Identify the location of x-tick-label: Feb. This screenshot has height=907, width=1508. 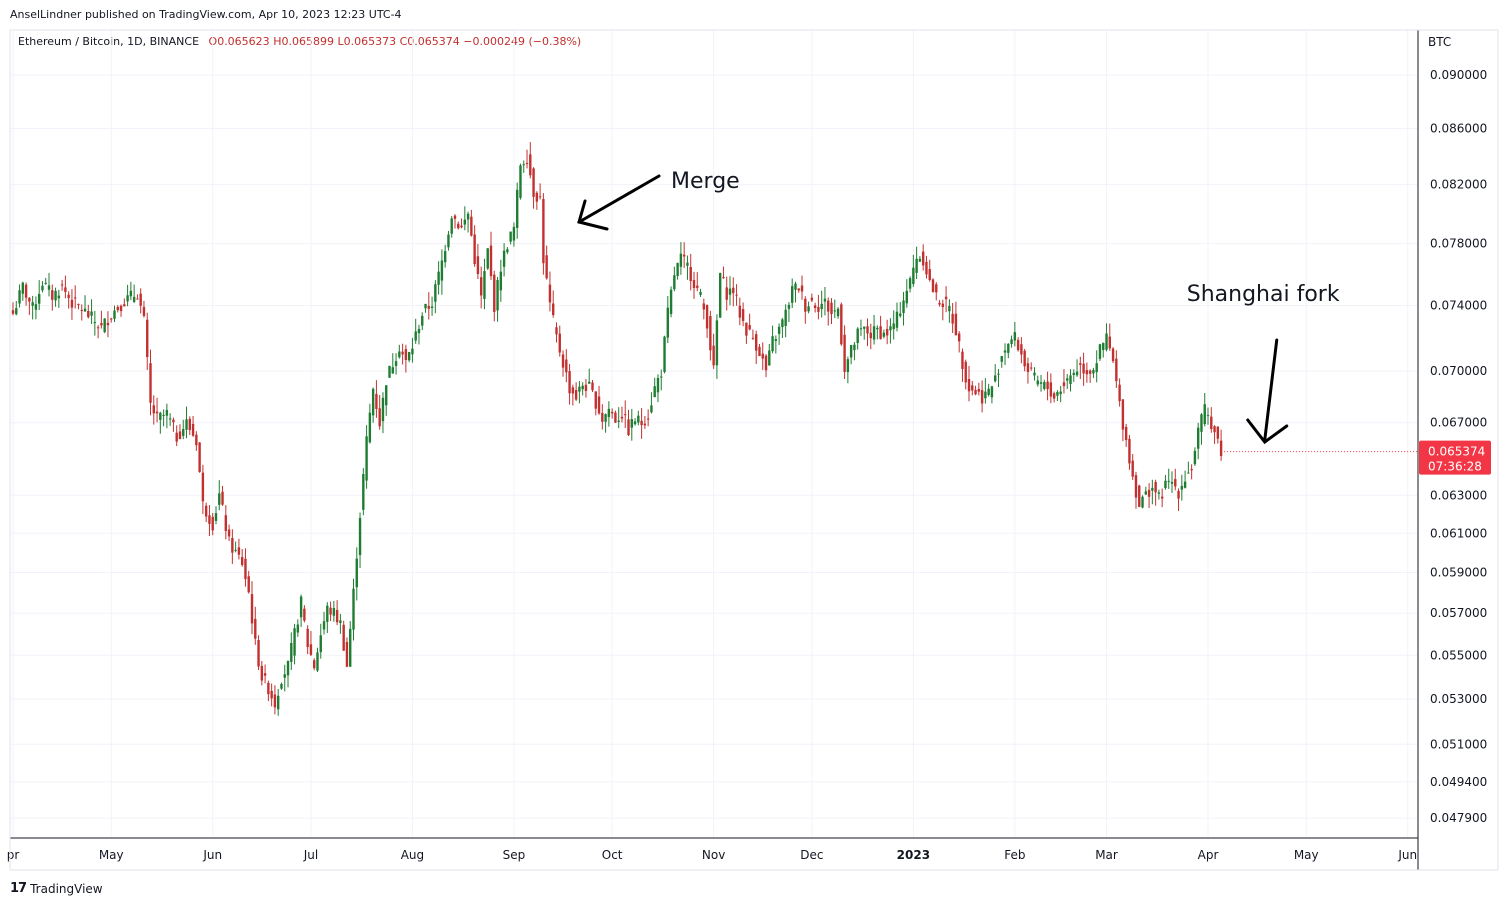
(1014, 855).